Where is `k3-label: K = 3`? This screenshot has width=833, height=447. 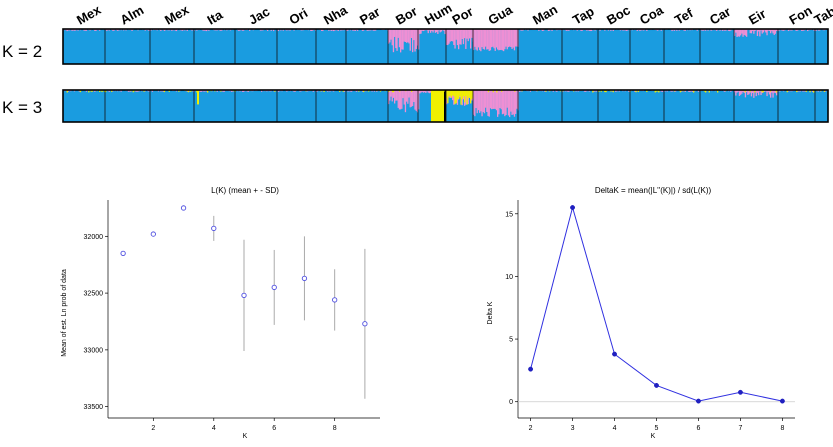 k3-label: K = 3 is located at coordinates (22, 107).